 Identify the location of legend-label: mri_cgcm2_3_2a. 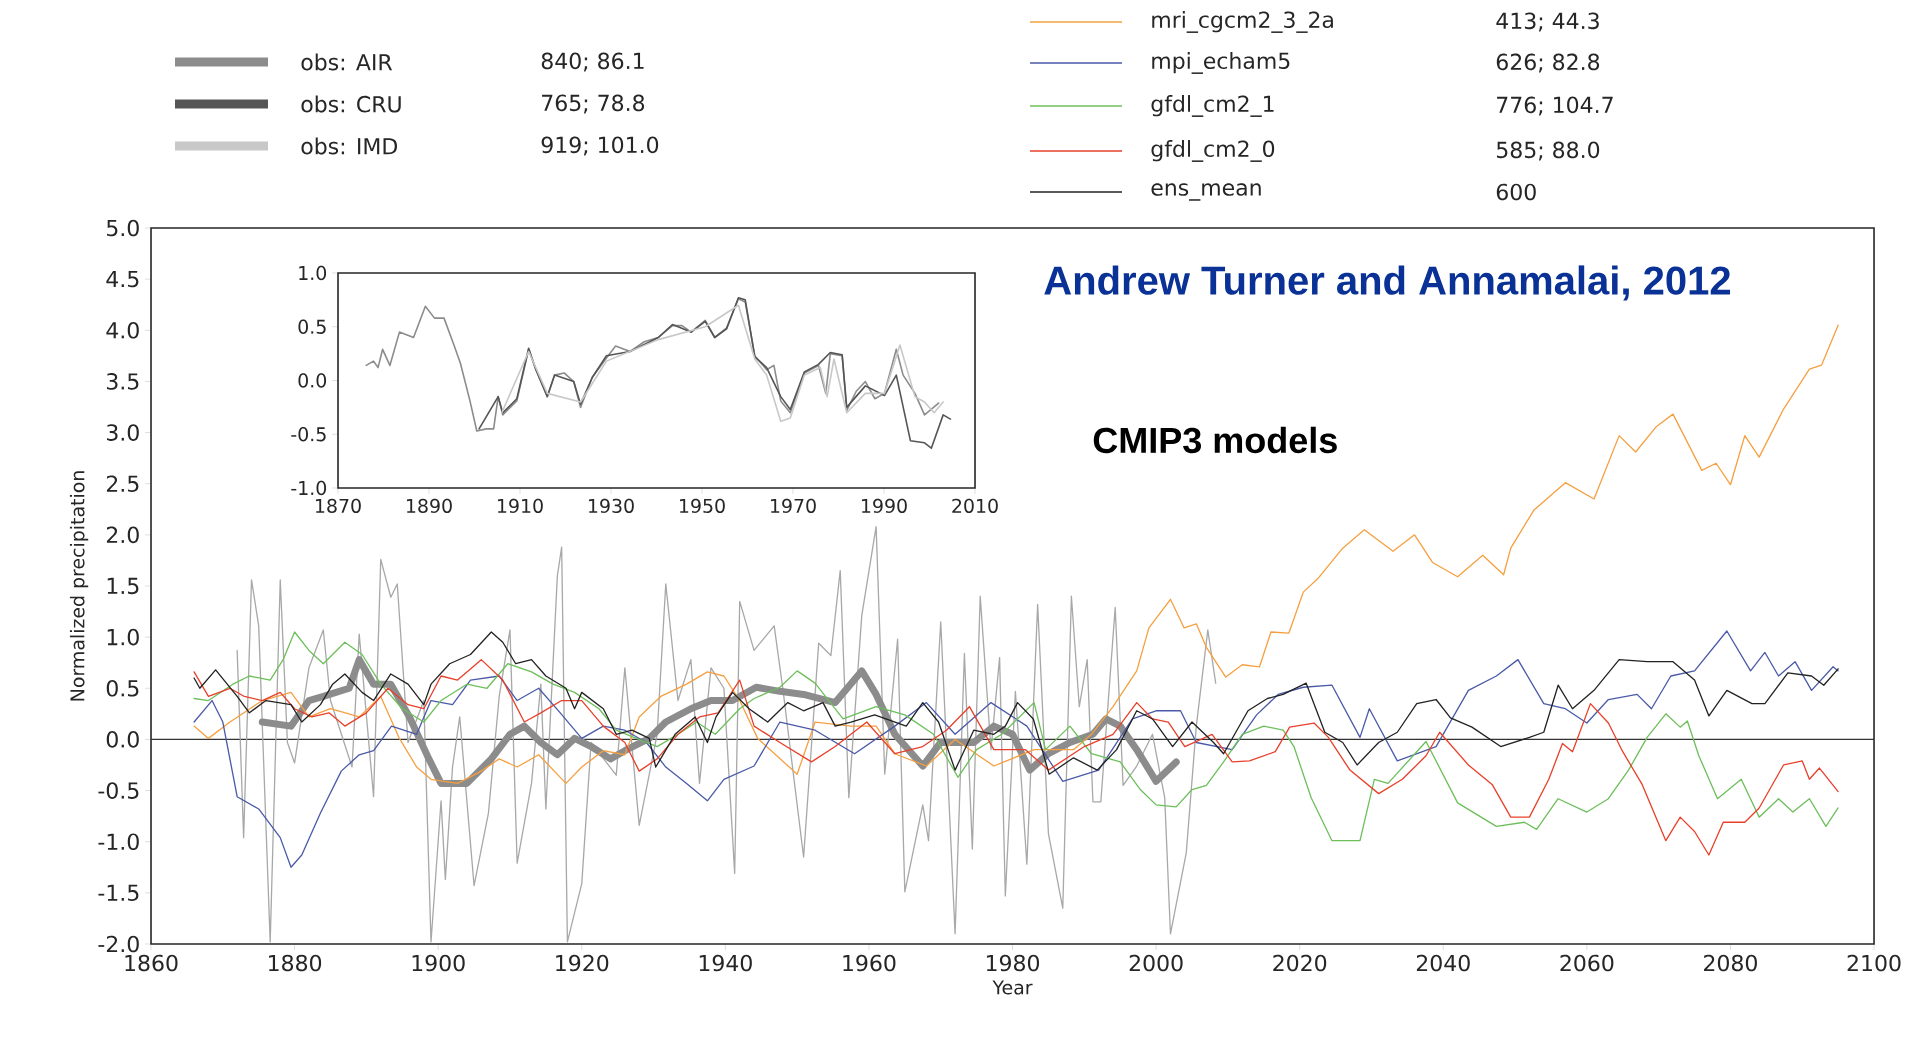
(1242, 22).